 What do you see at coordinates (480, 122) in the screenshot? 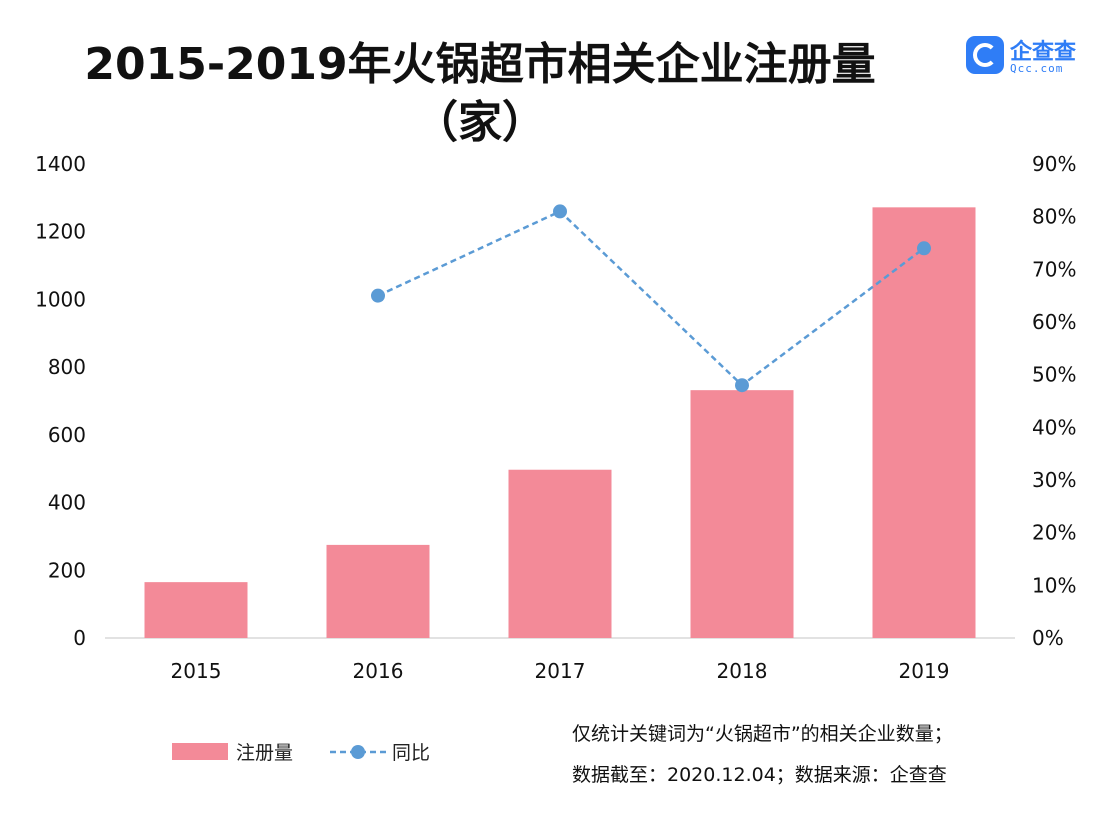
I see `chart-title-unit: （家）` at bounding box center [480, 122].